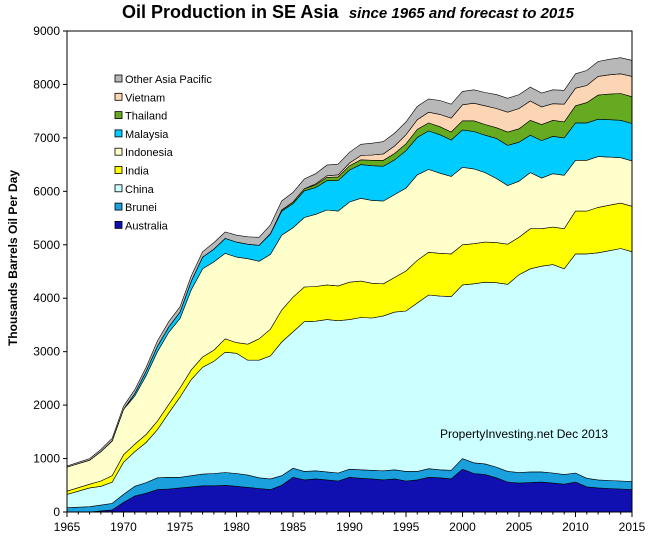 The width and height of the screenshot is (651, 544). Describe the element at coordinates (632, 527) in the screenshot. I see `x-tick-label: 2015` at that location.